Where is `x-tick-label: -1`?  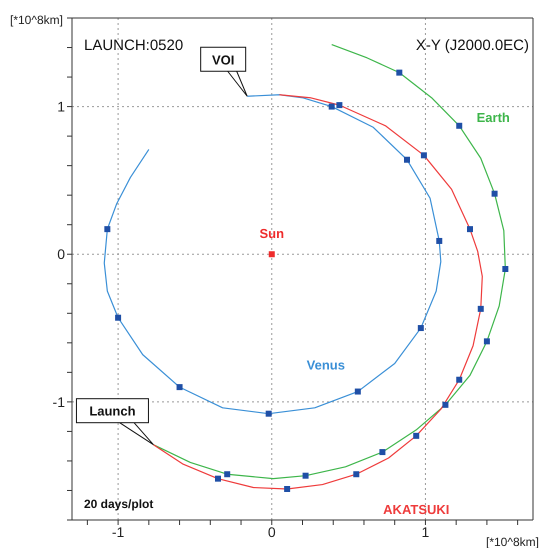
x-tick-label: -1 is located at coordinates (118, 532).